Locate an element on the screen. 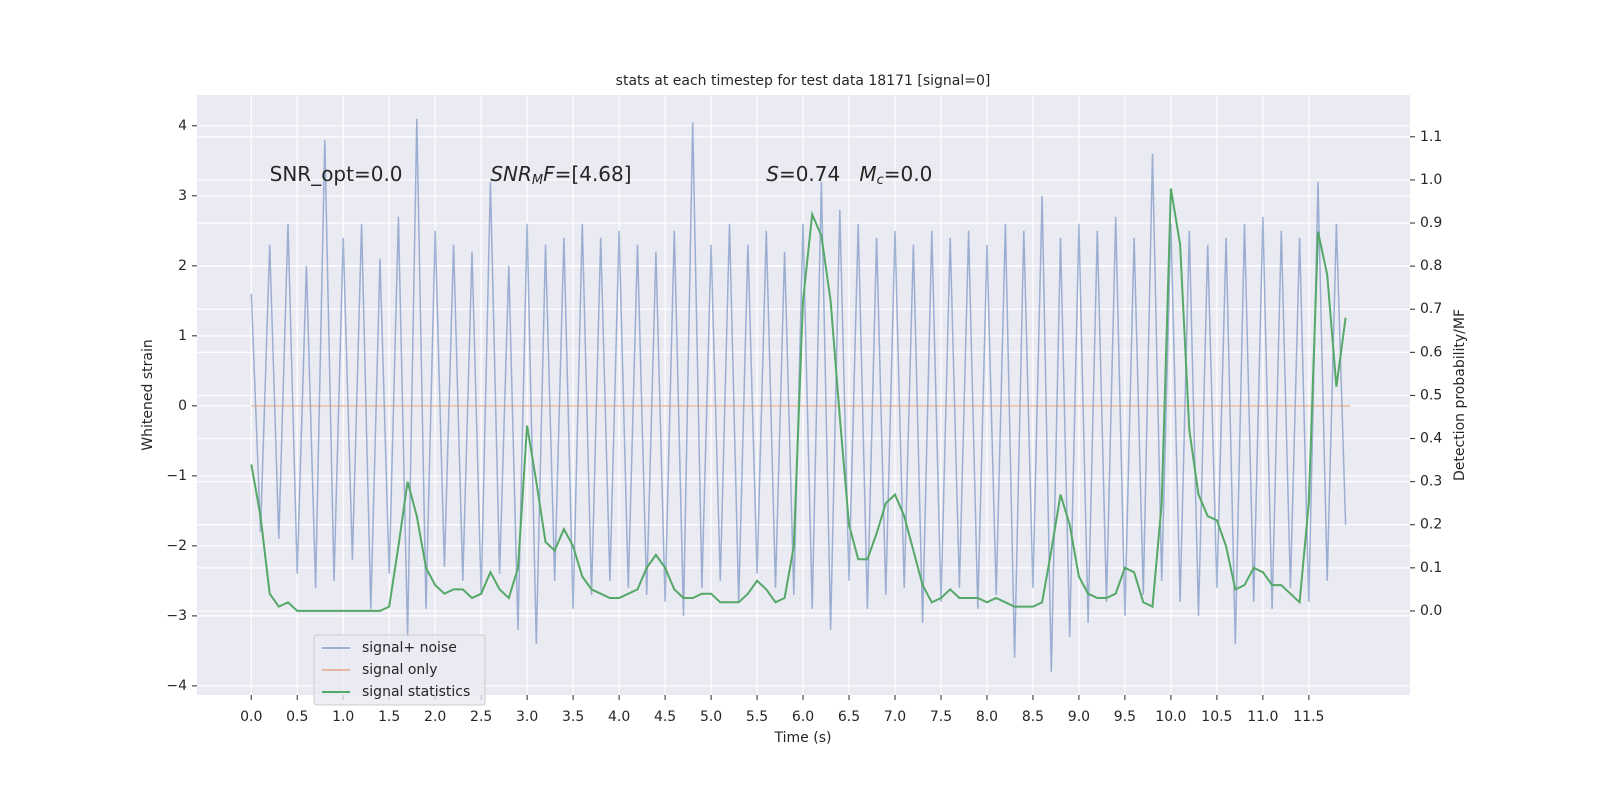 This screenshot has width=1600, height=804. x-axis-label: Time (s) is located at coordinates (803, 738).